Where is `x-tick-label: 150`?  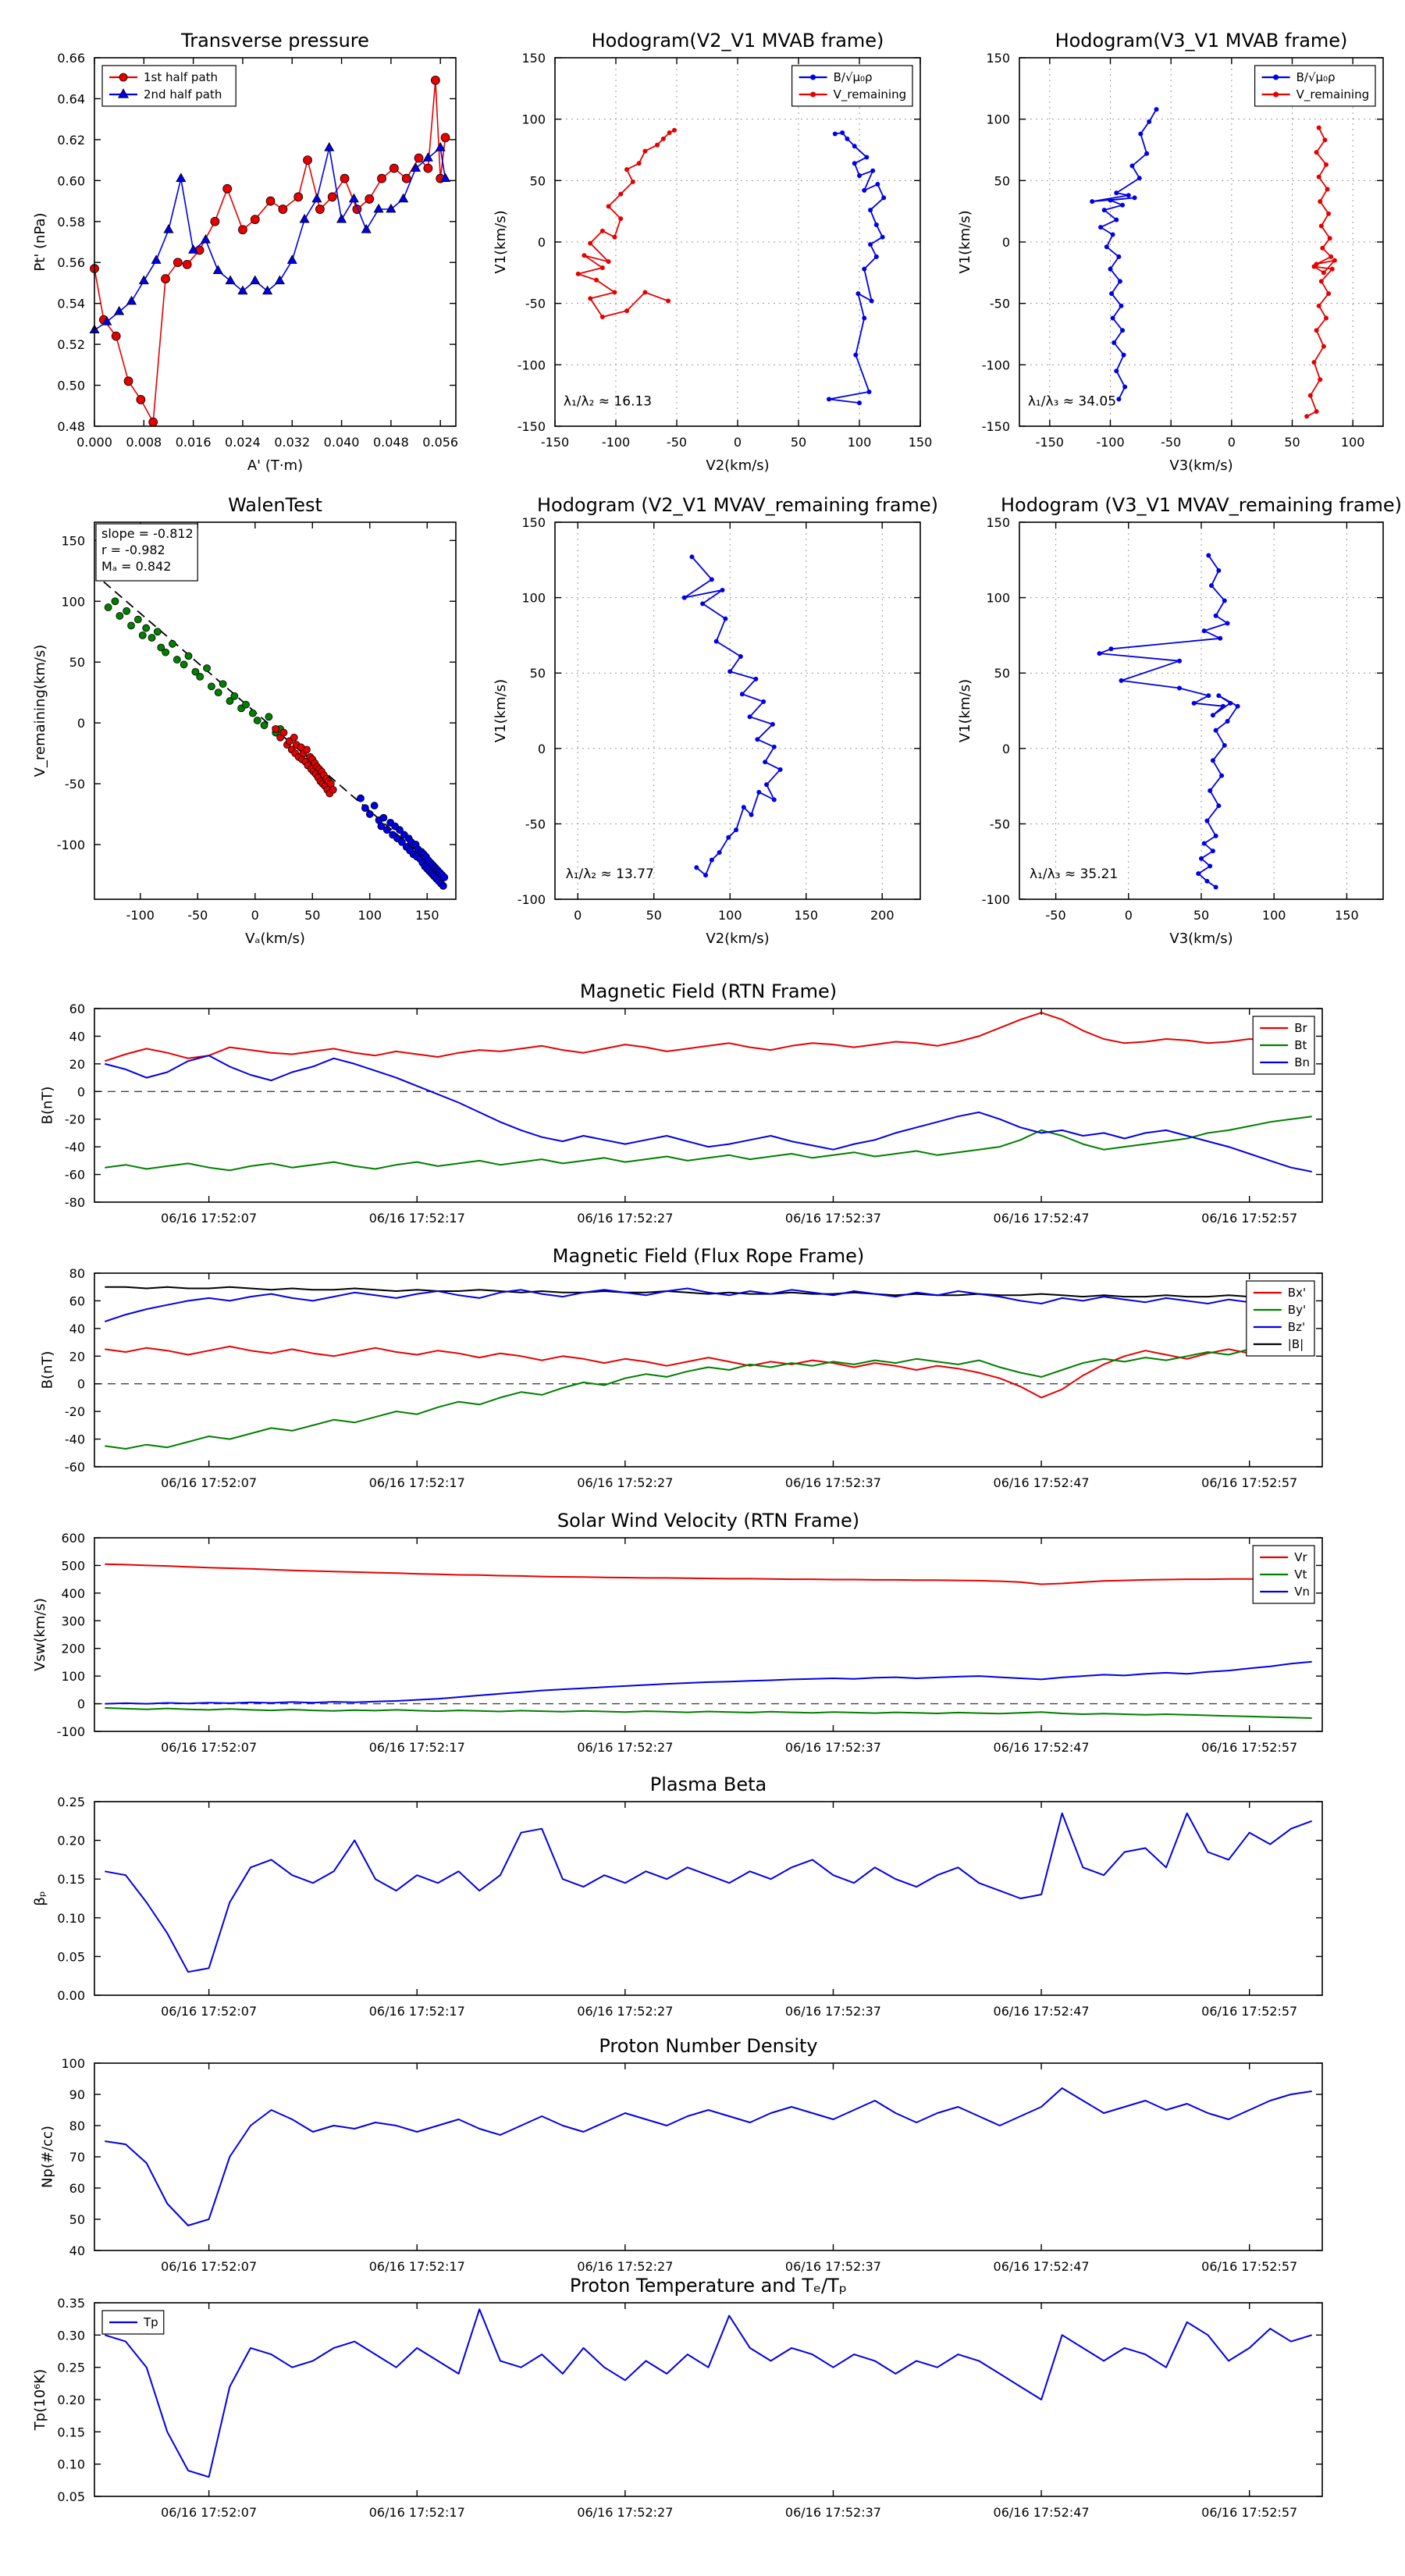
x-tick-label: 150 is located at coordinates (921, 442).